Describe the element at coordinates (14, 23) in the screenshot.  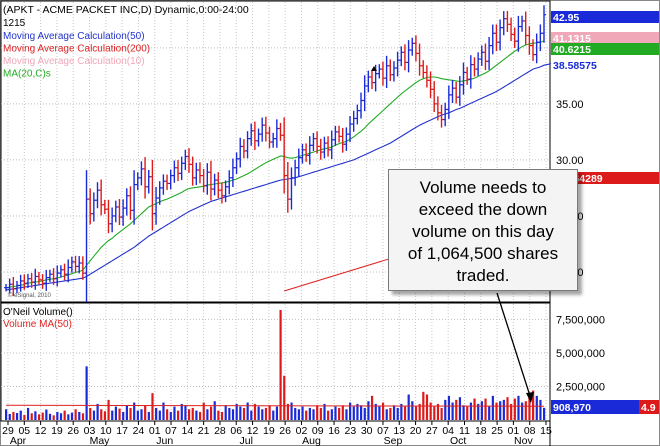
I see `chart-code: 1215` at that location.